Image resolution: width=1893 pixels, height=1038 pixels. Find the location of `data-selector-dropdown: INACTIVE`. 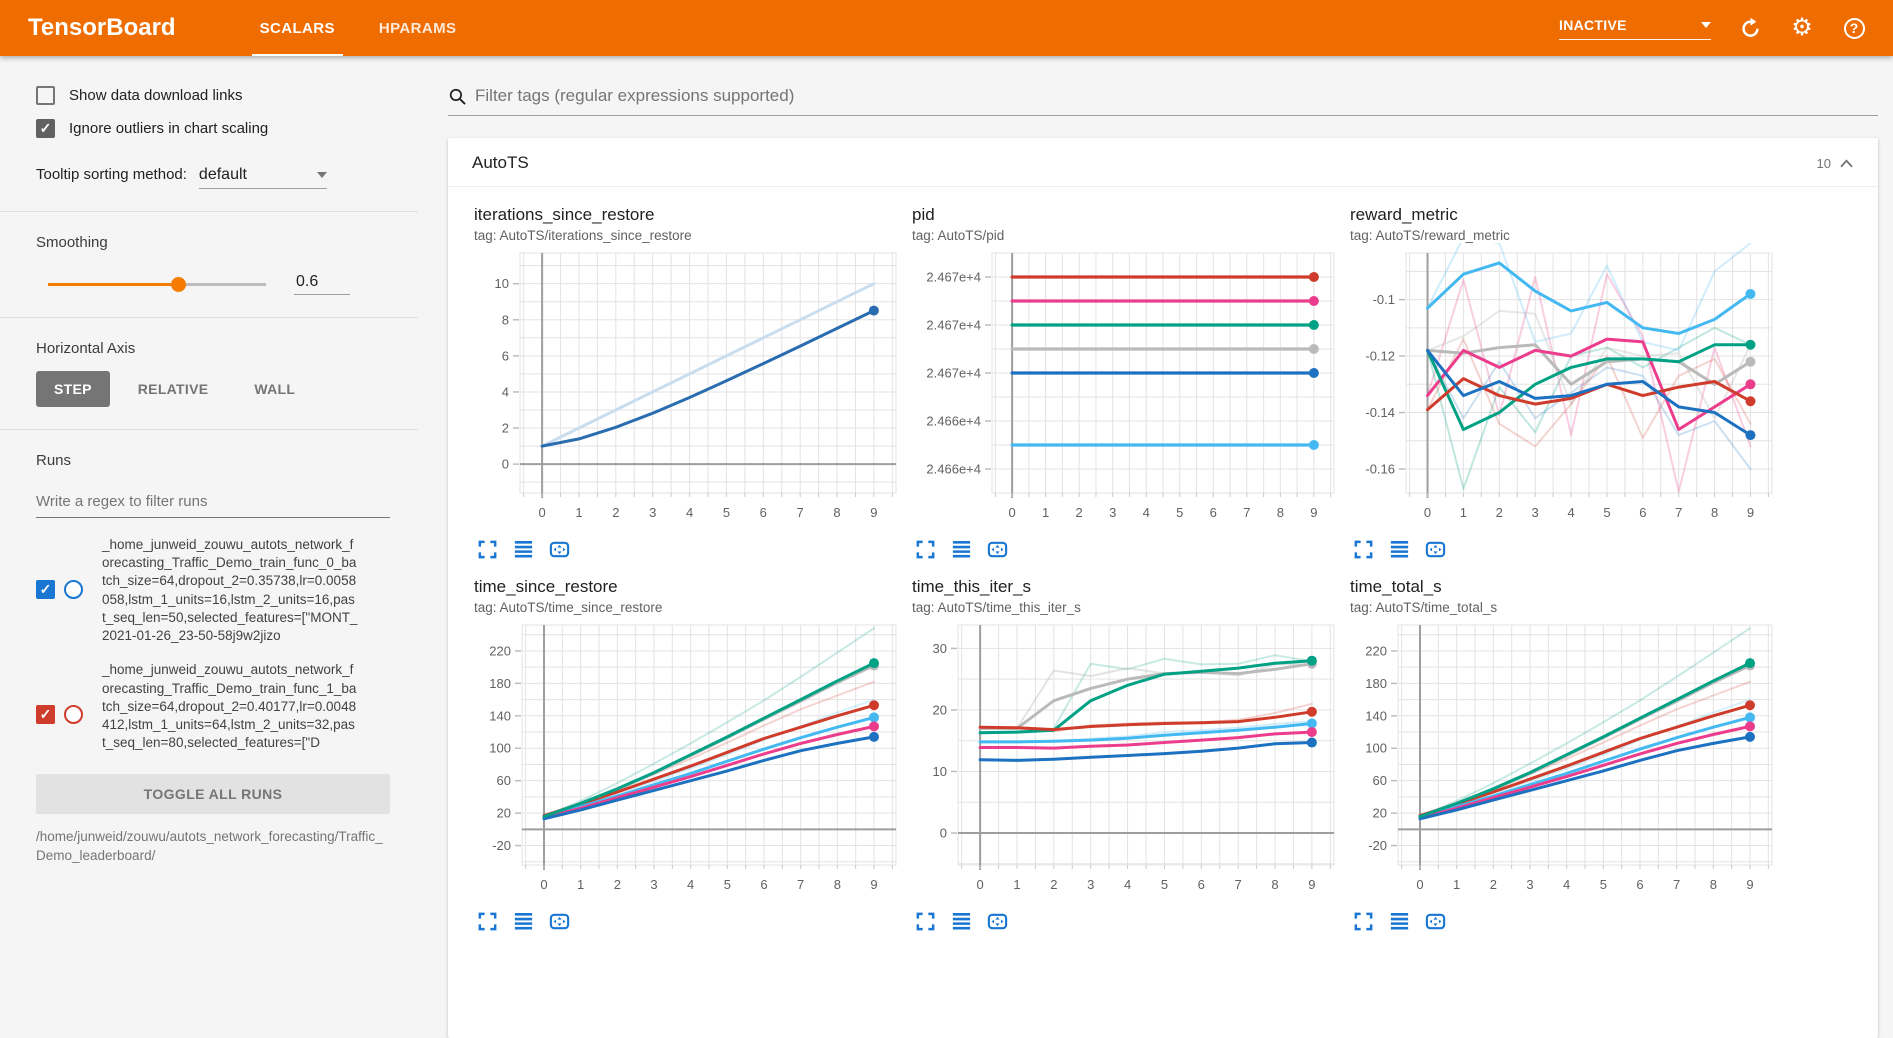

data-selector-dropdown: INACTIVE is located at coordinates (1635, 28).